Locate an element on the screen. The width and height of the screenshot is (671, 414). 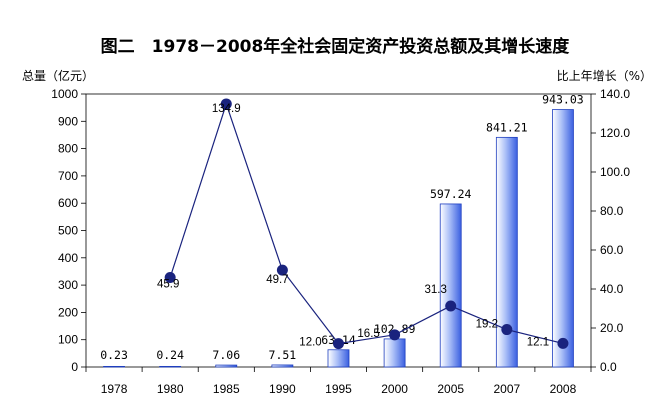
x-axis: 1978 1980 1985 1990 1995 2000 2005 2007 2008 is located at coordinates (338, 381).